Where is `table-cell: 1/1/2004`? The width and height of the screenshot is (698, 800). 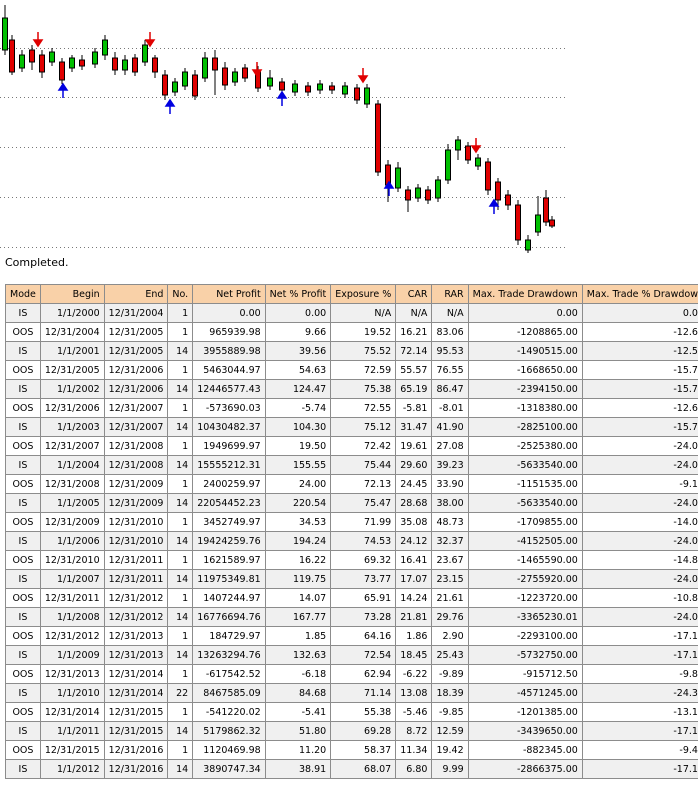 table-cell: 1/1/2004 is located at coordinates (72, 465).